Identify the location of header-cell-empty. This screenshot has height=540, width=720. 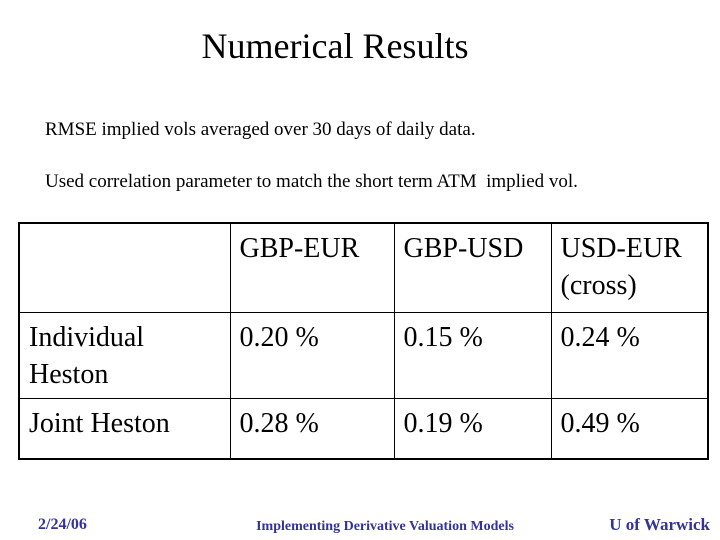
(124, 267).